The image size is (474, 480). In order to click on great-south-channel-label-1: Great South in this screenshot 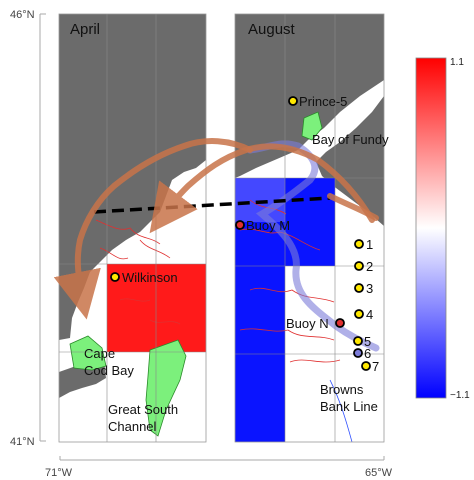, I will do `click(143, 409)`.